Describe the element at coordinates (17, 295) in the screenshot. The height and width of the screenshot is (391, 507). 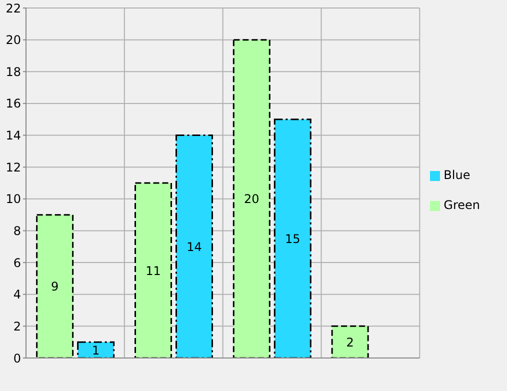
I see `y-tick-label: 4` at that location.